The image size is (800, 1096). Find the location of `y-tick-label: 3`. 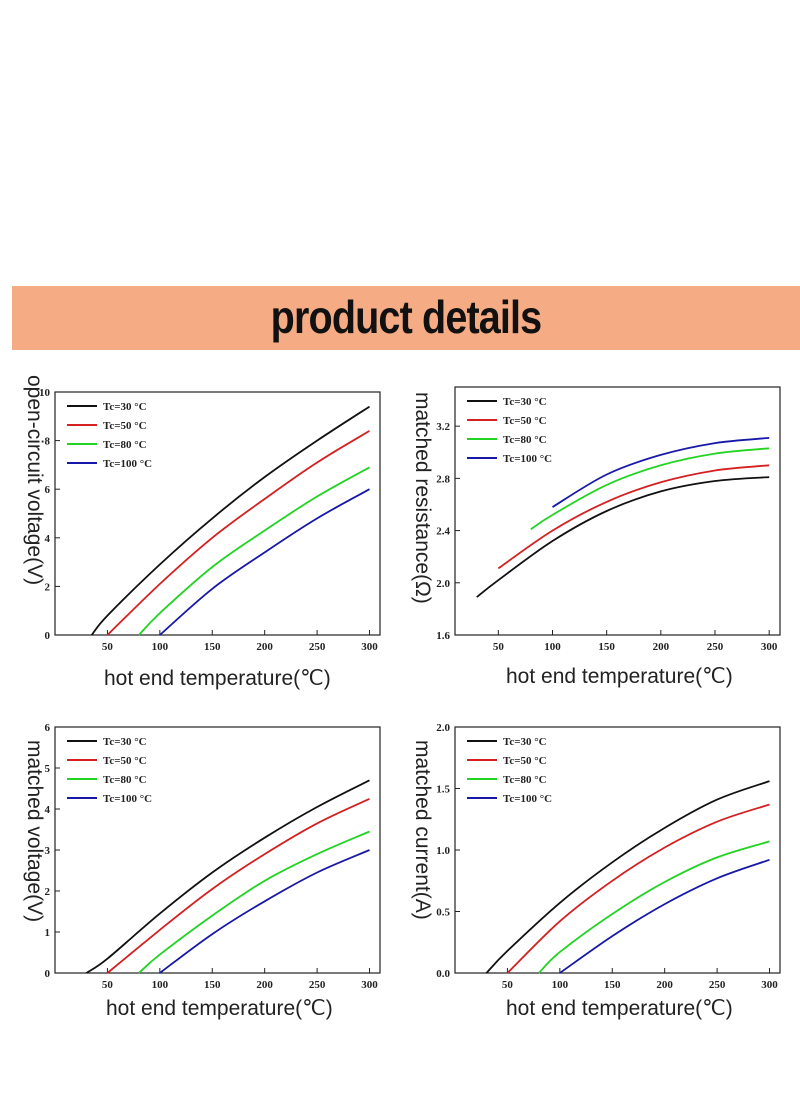

y-tick-label: 3 is located at coordinates (48, 851).